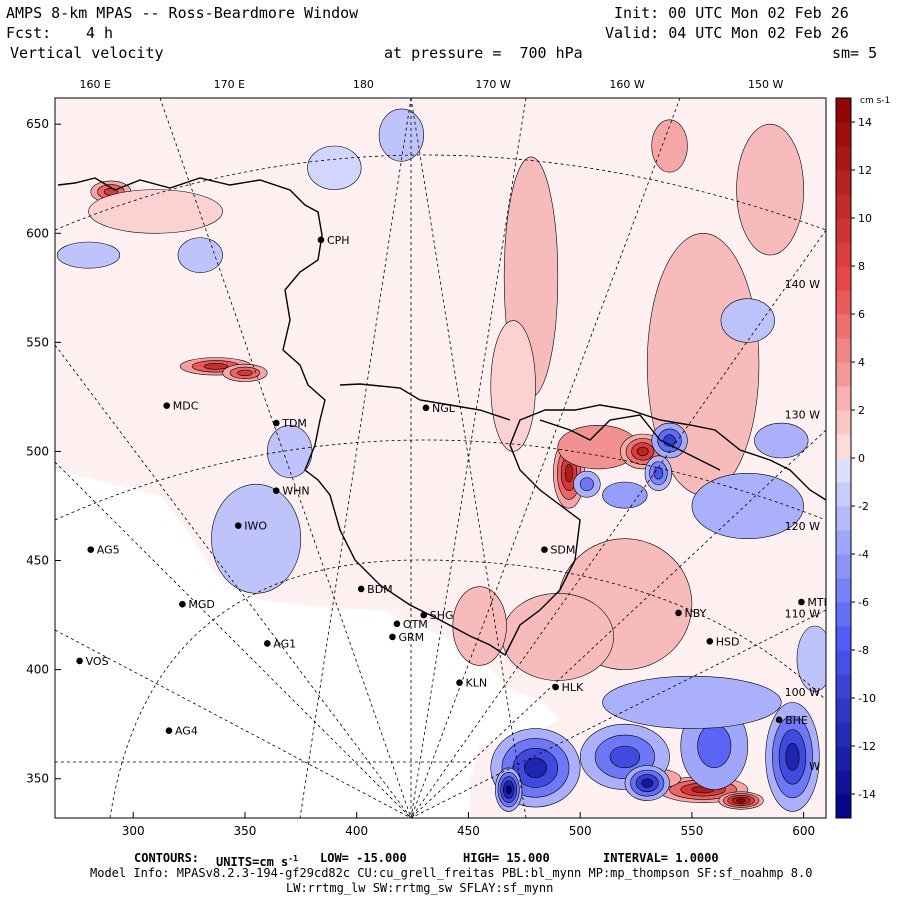 This screenshot has height=900, width=900. Describe the element at coordinates (37, 451) in the screenshot. I see `y-tick-label: 500` at that location.